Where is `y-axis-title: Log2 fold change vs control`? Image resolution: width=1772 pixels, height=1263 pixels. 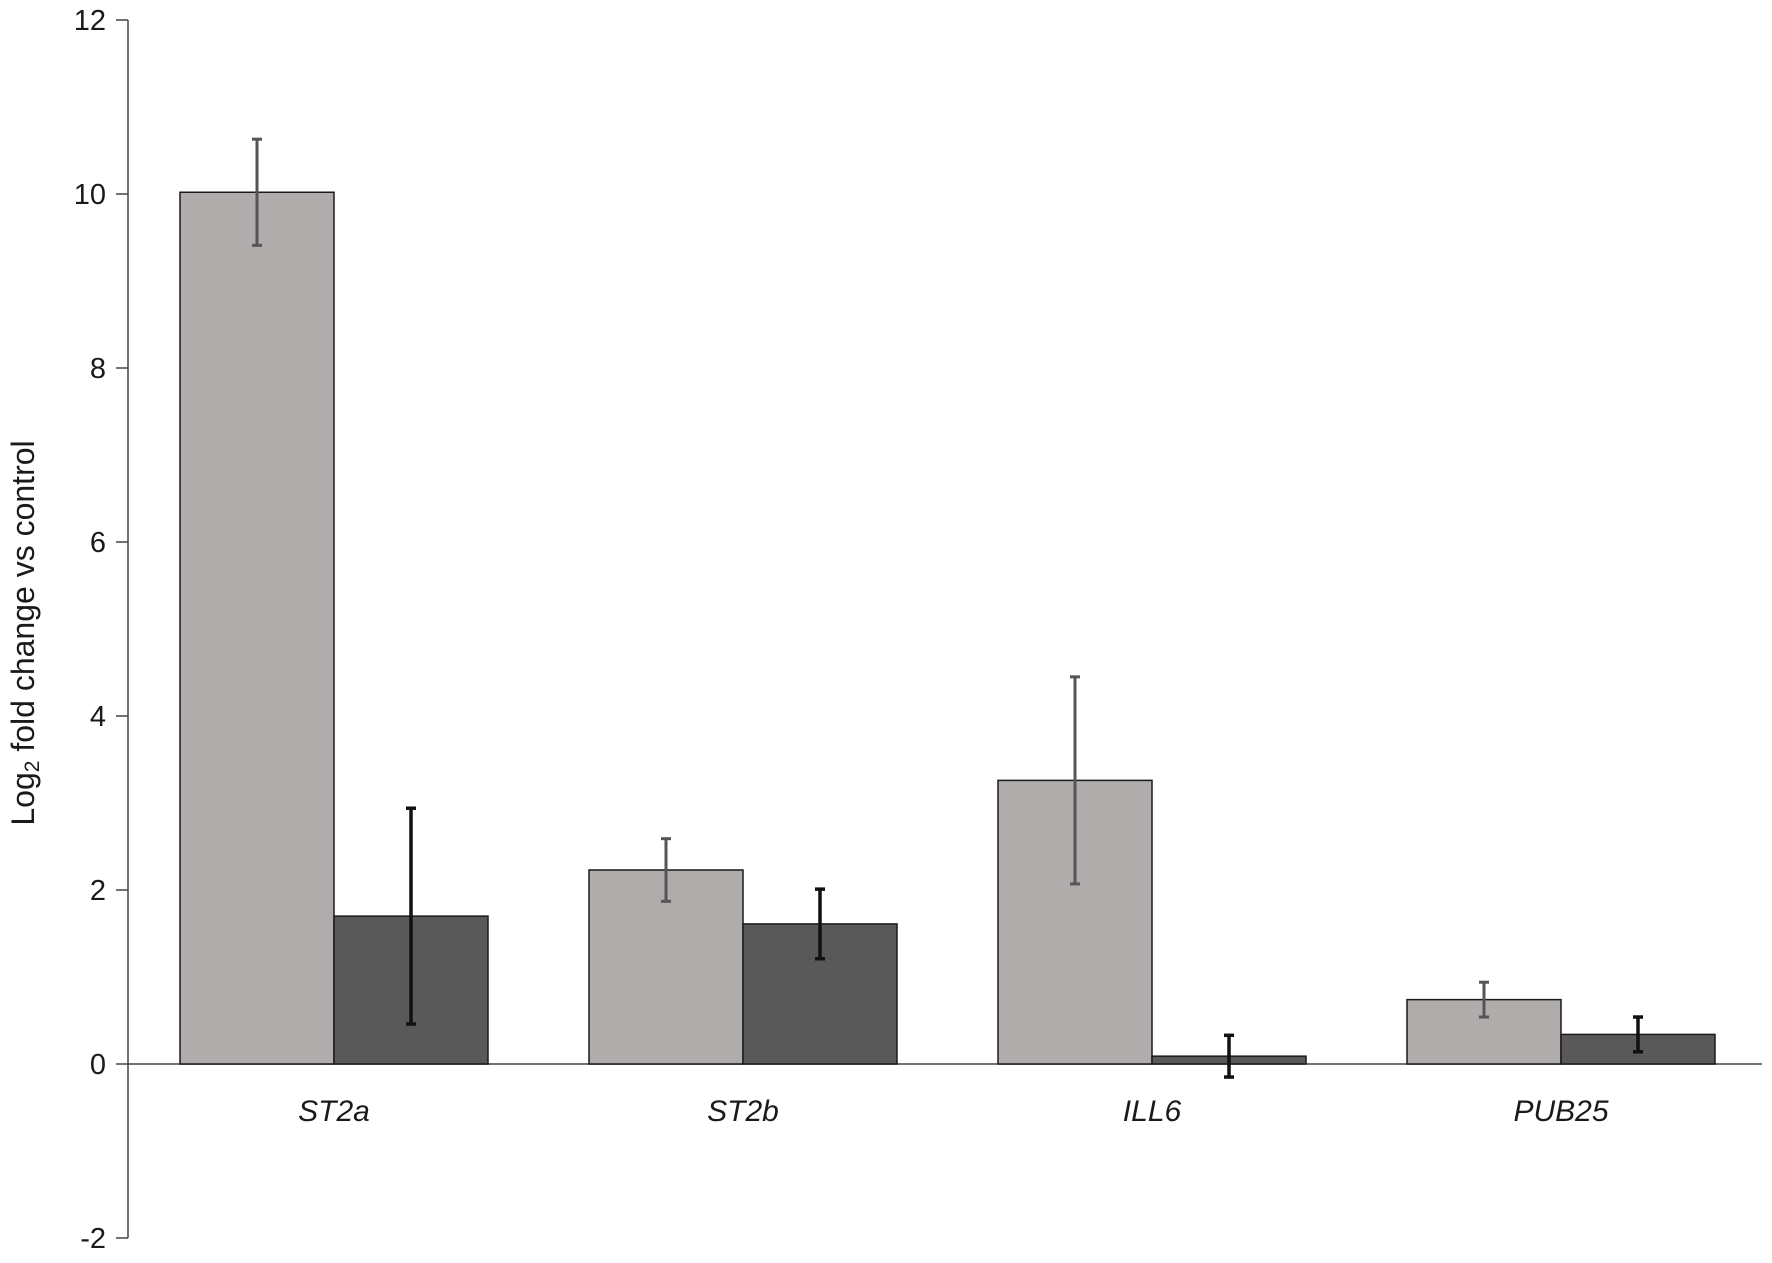
y-axis-title: Log2 fold change vs control is located at coordinates (24, 632).